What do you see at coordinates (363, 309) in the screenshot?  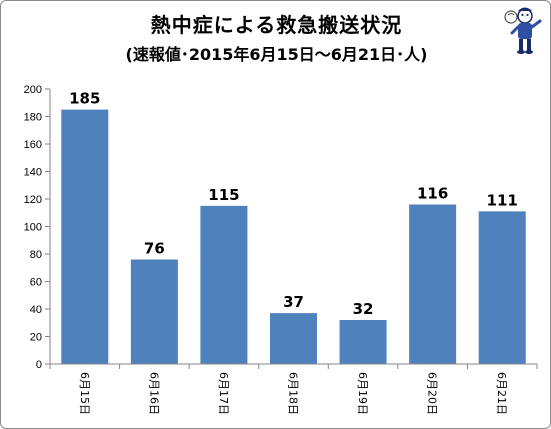 I see `data-label: 32` at bounding box center [363, 309].